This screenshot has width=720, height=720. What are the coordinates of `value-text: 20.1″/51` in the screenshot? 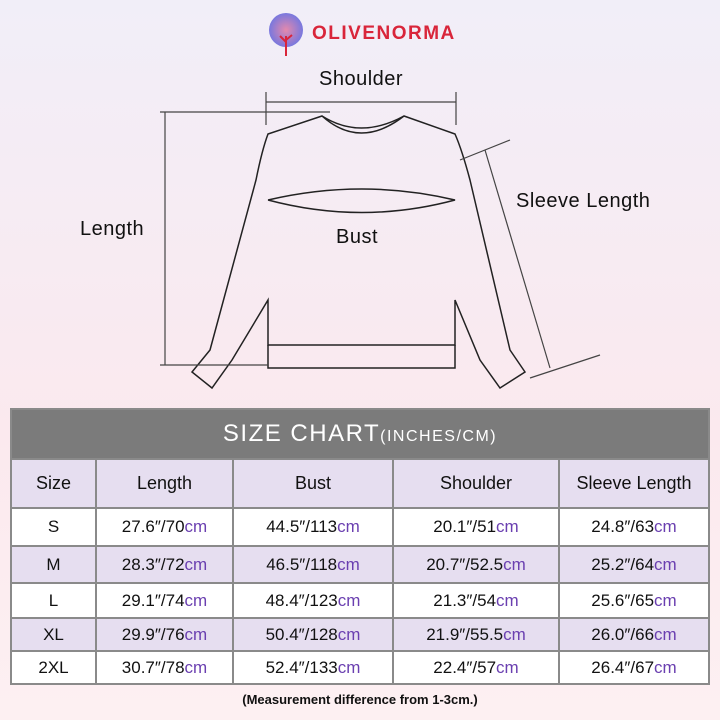 It's located at (465, 526).